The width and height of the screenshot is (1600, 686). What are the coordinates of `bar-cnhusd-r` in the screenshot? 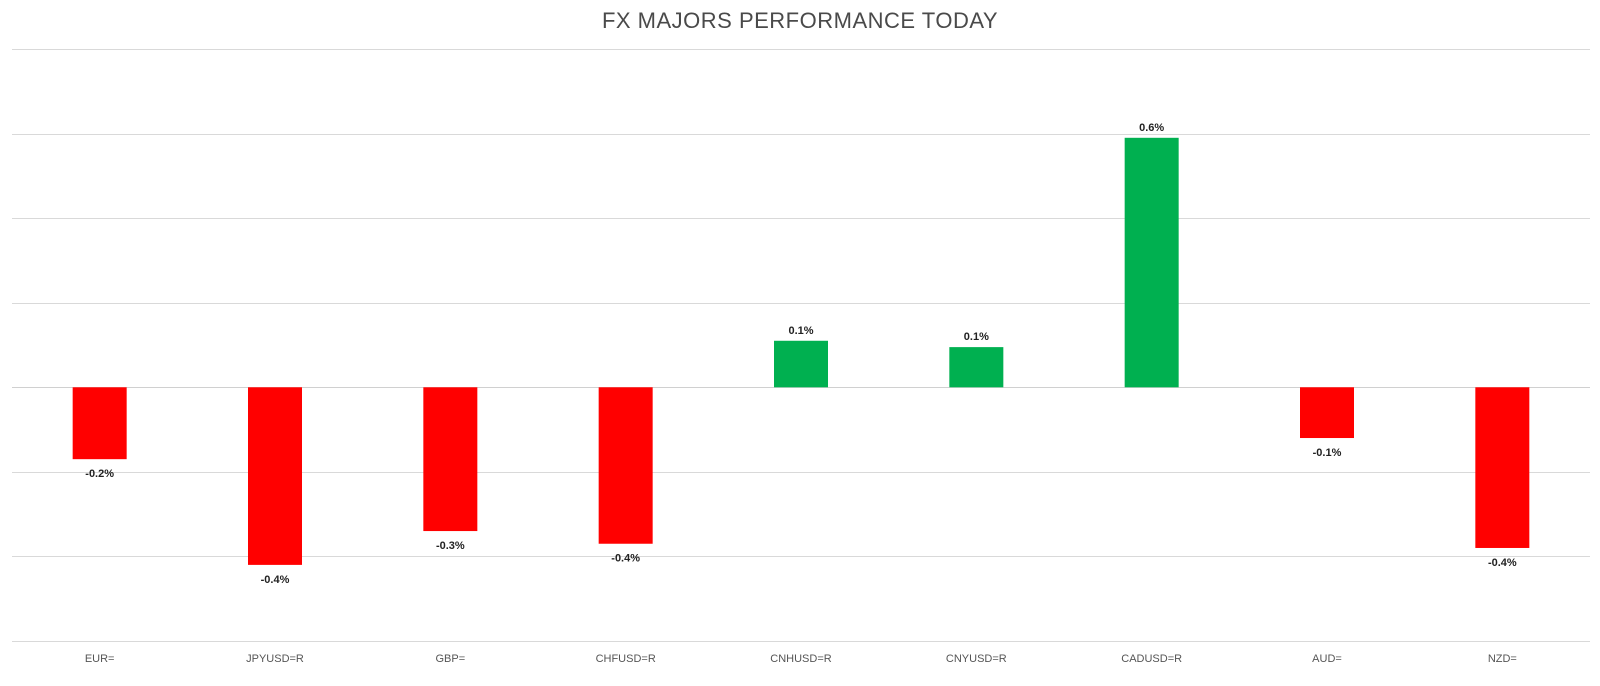 It's located at (801, 364).